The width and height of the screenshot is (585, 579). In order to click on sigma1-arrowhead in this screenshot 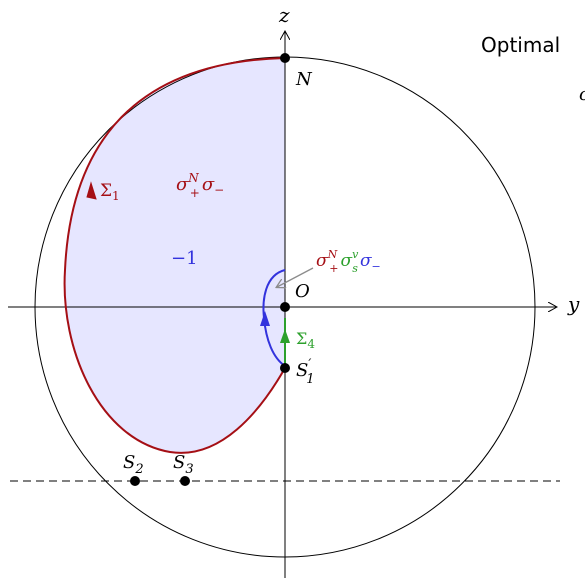, I will do `click(91, 190)`.